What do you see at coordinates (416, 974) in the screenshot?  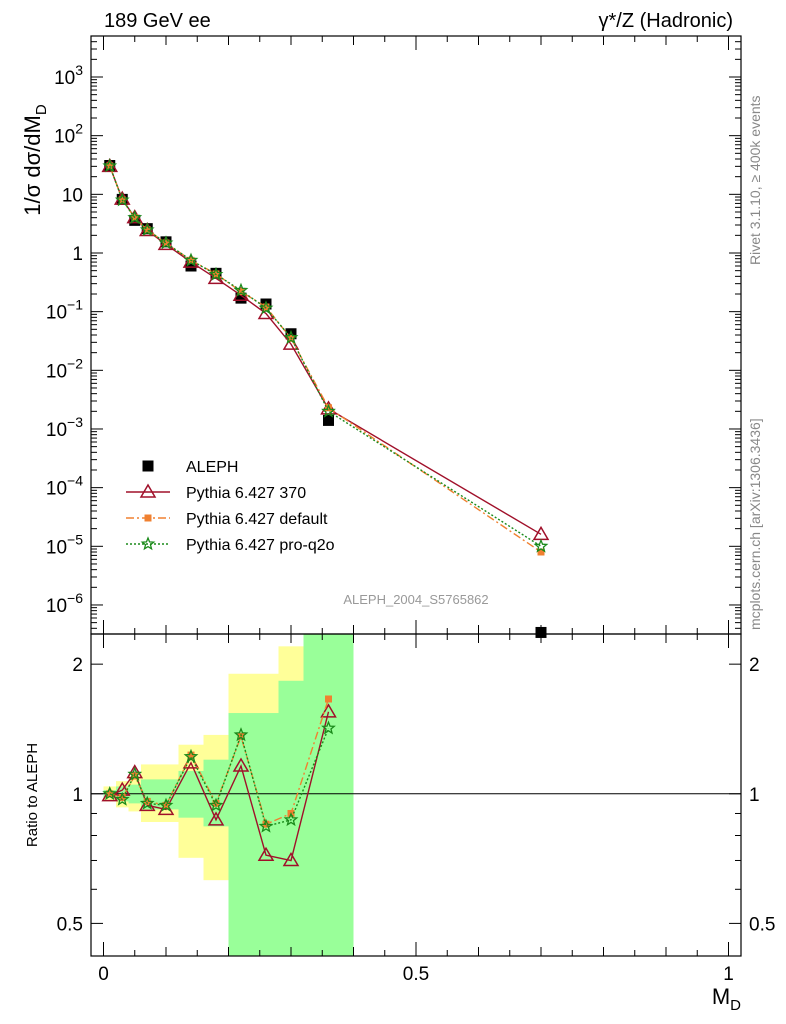 I see `x-tick-label: 0.5` at bounding box center [416, 974].